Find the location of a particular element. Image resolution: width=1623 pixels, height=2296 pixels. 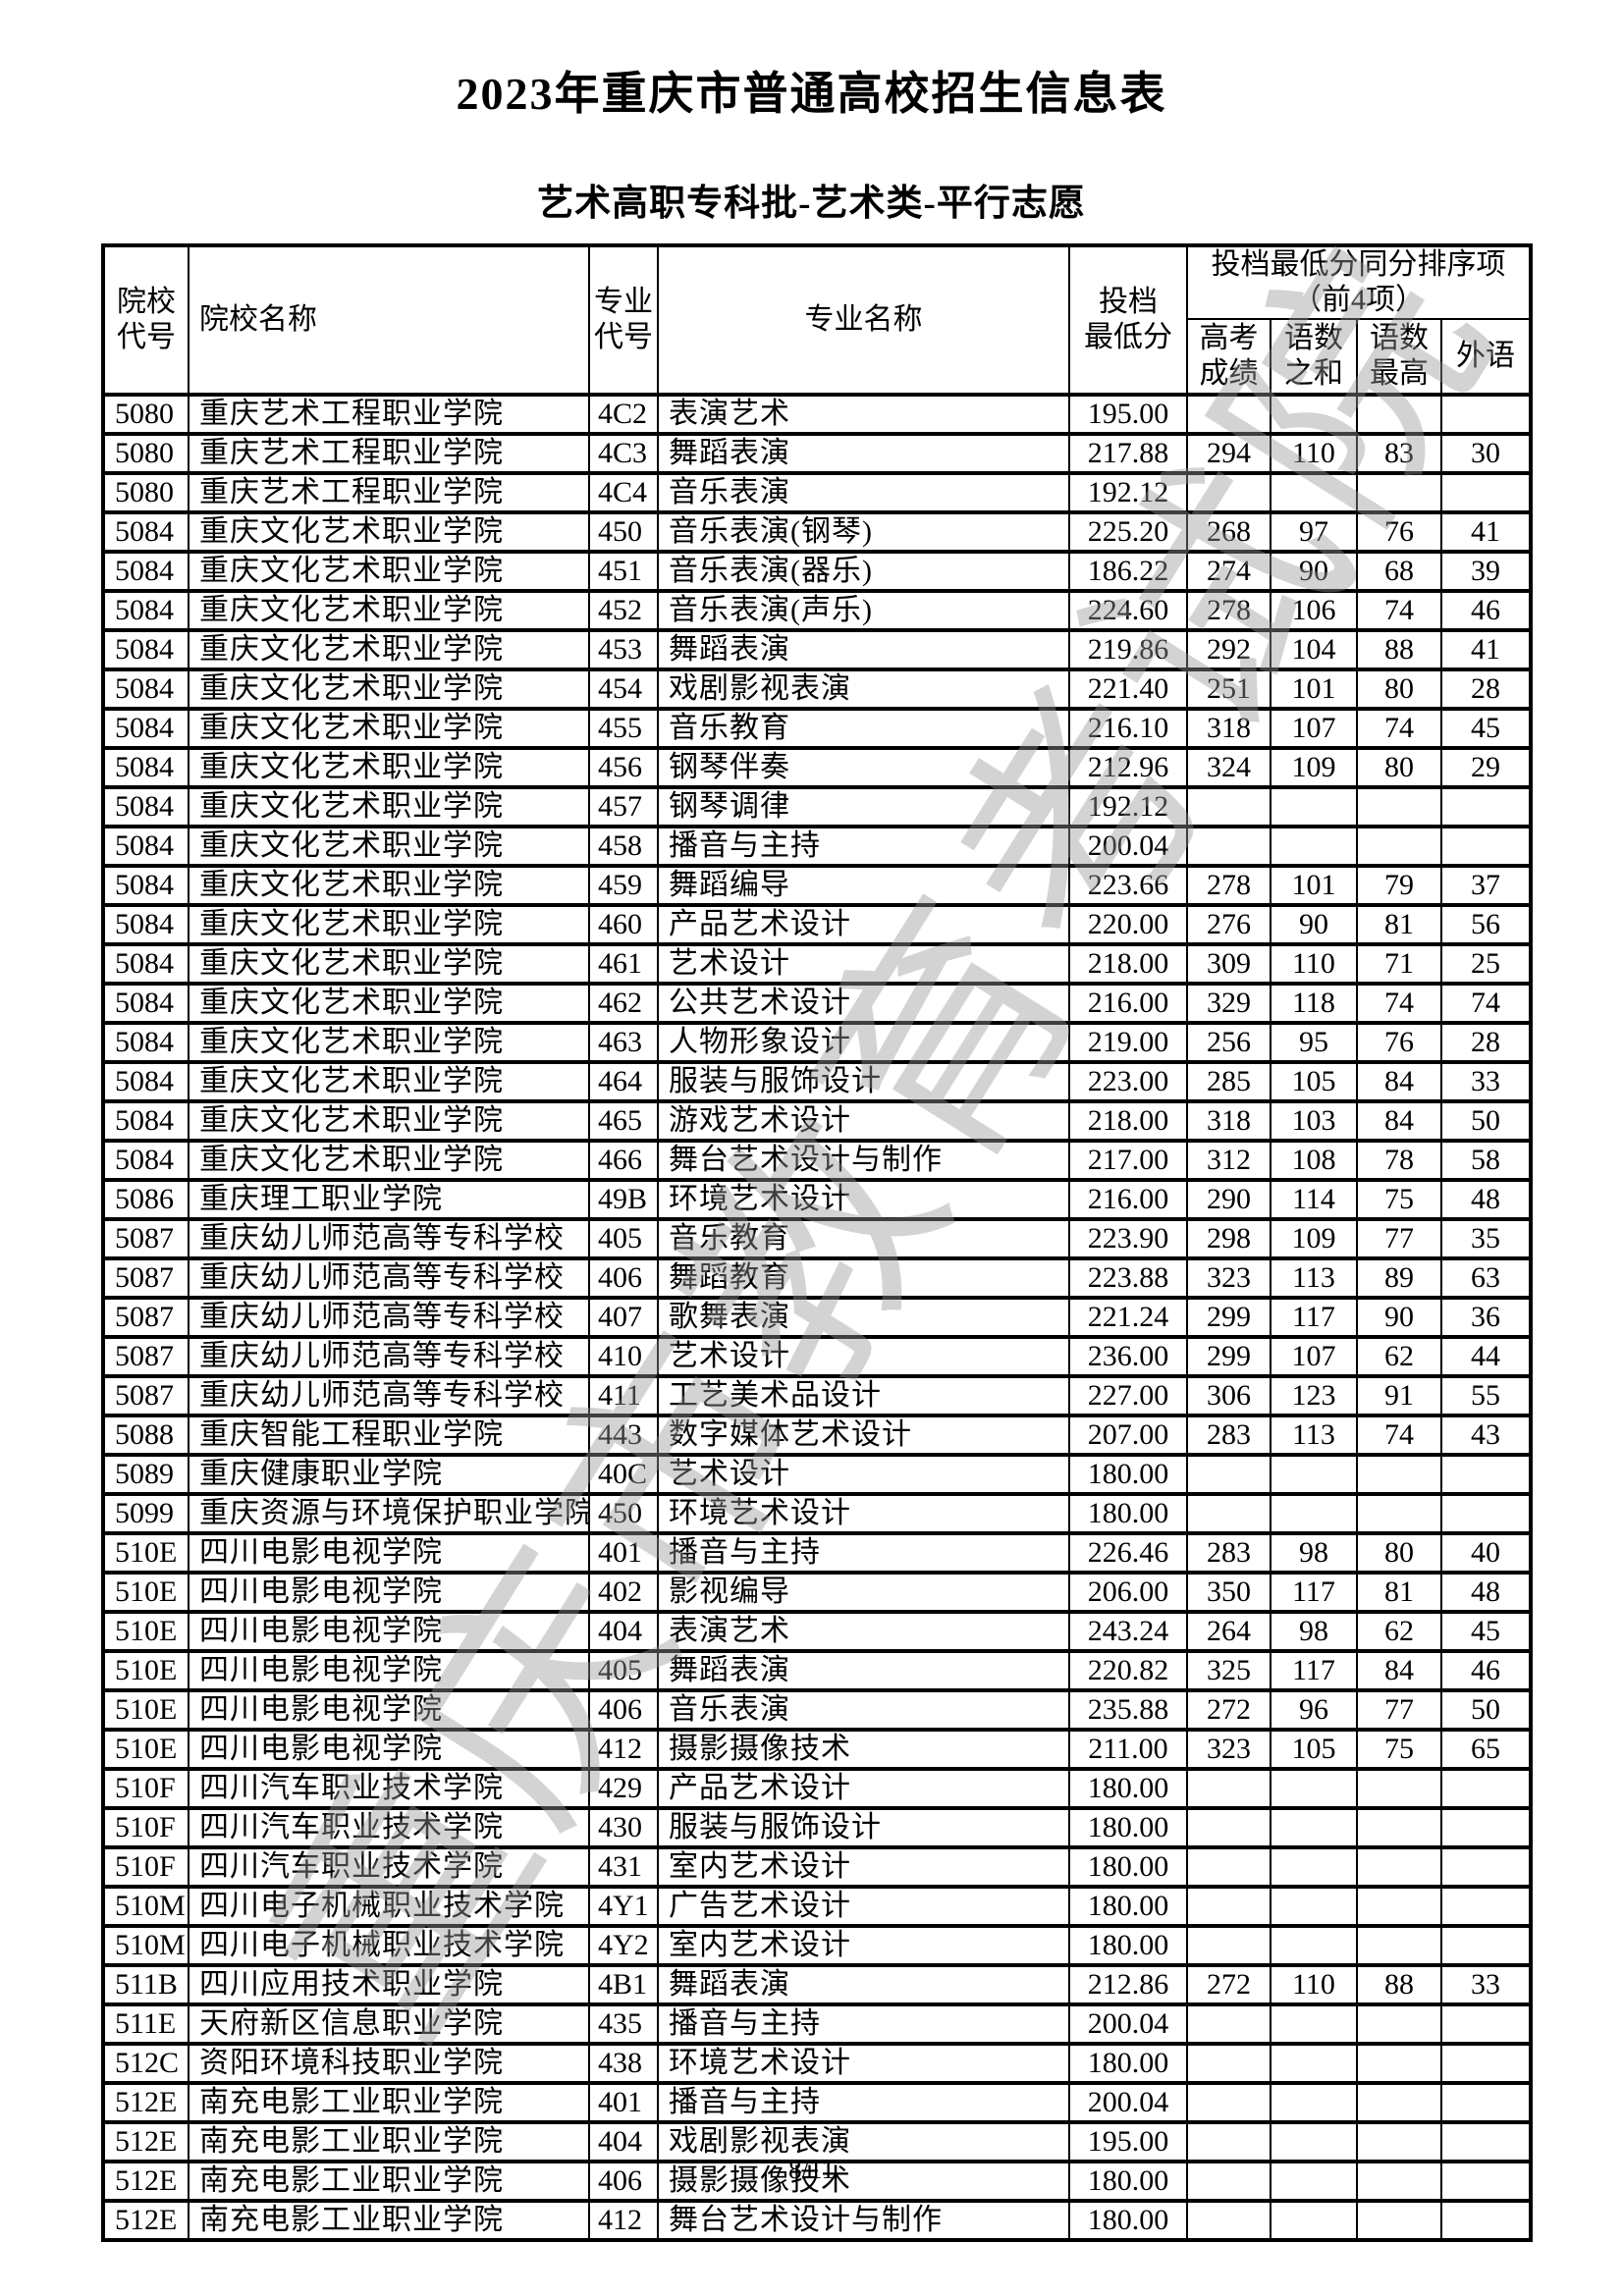

cell-chinese-math-sum: 96 is located at coordinates (1314, 1709).